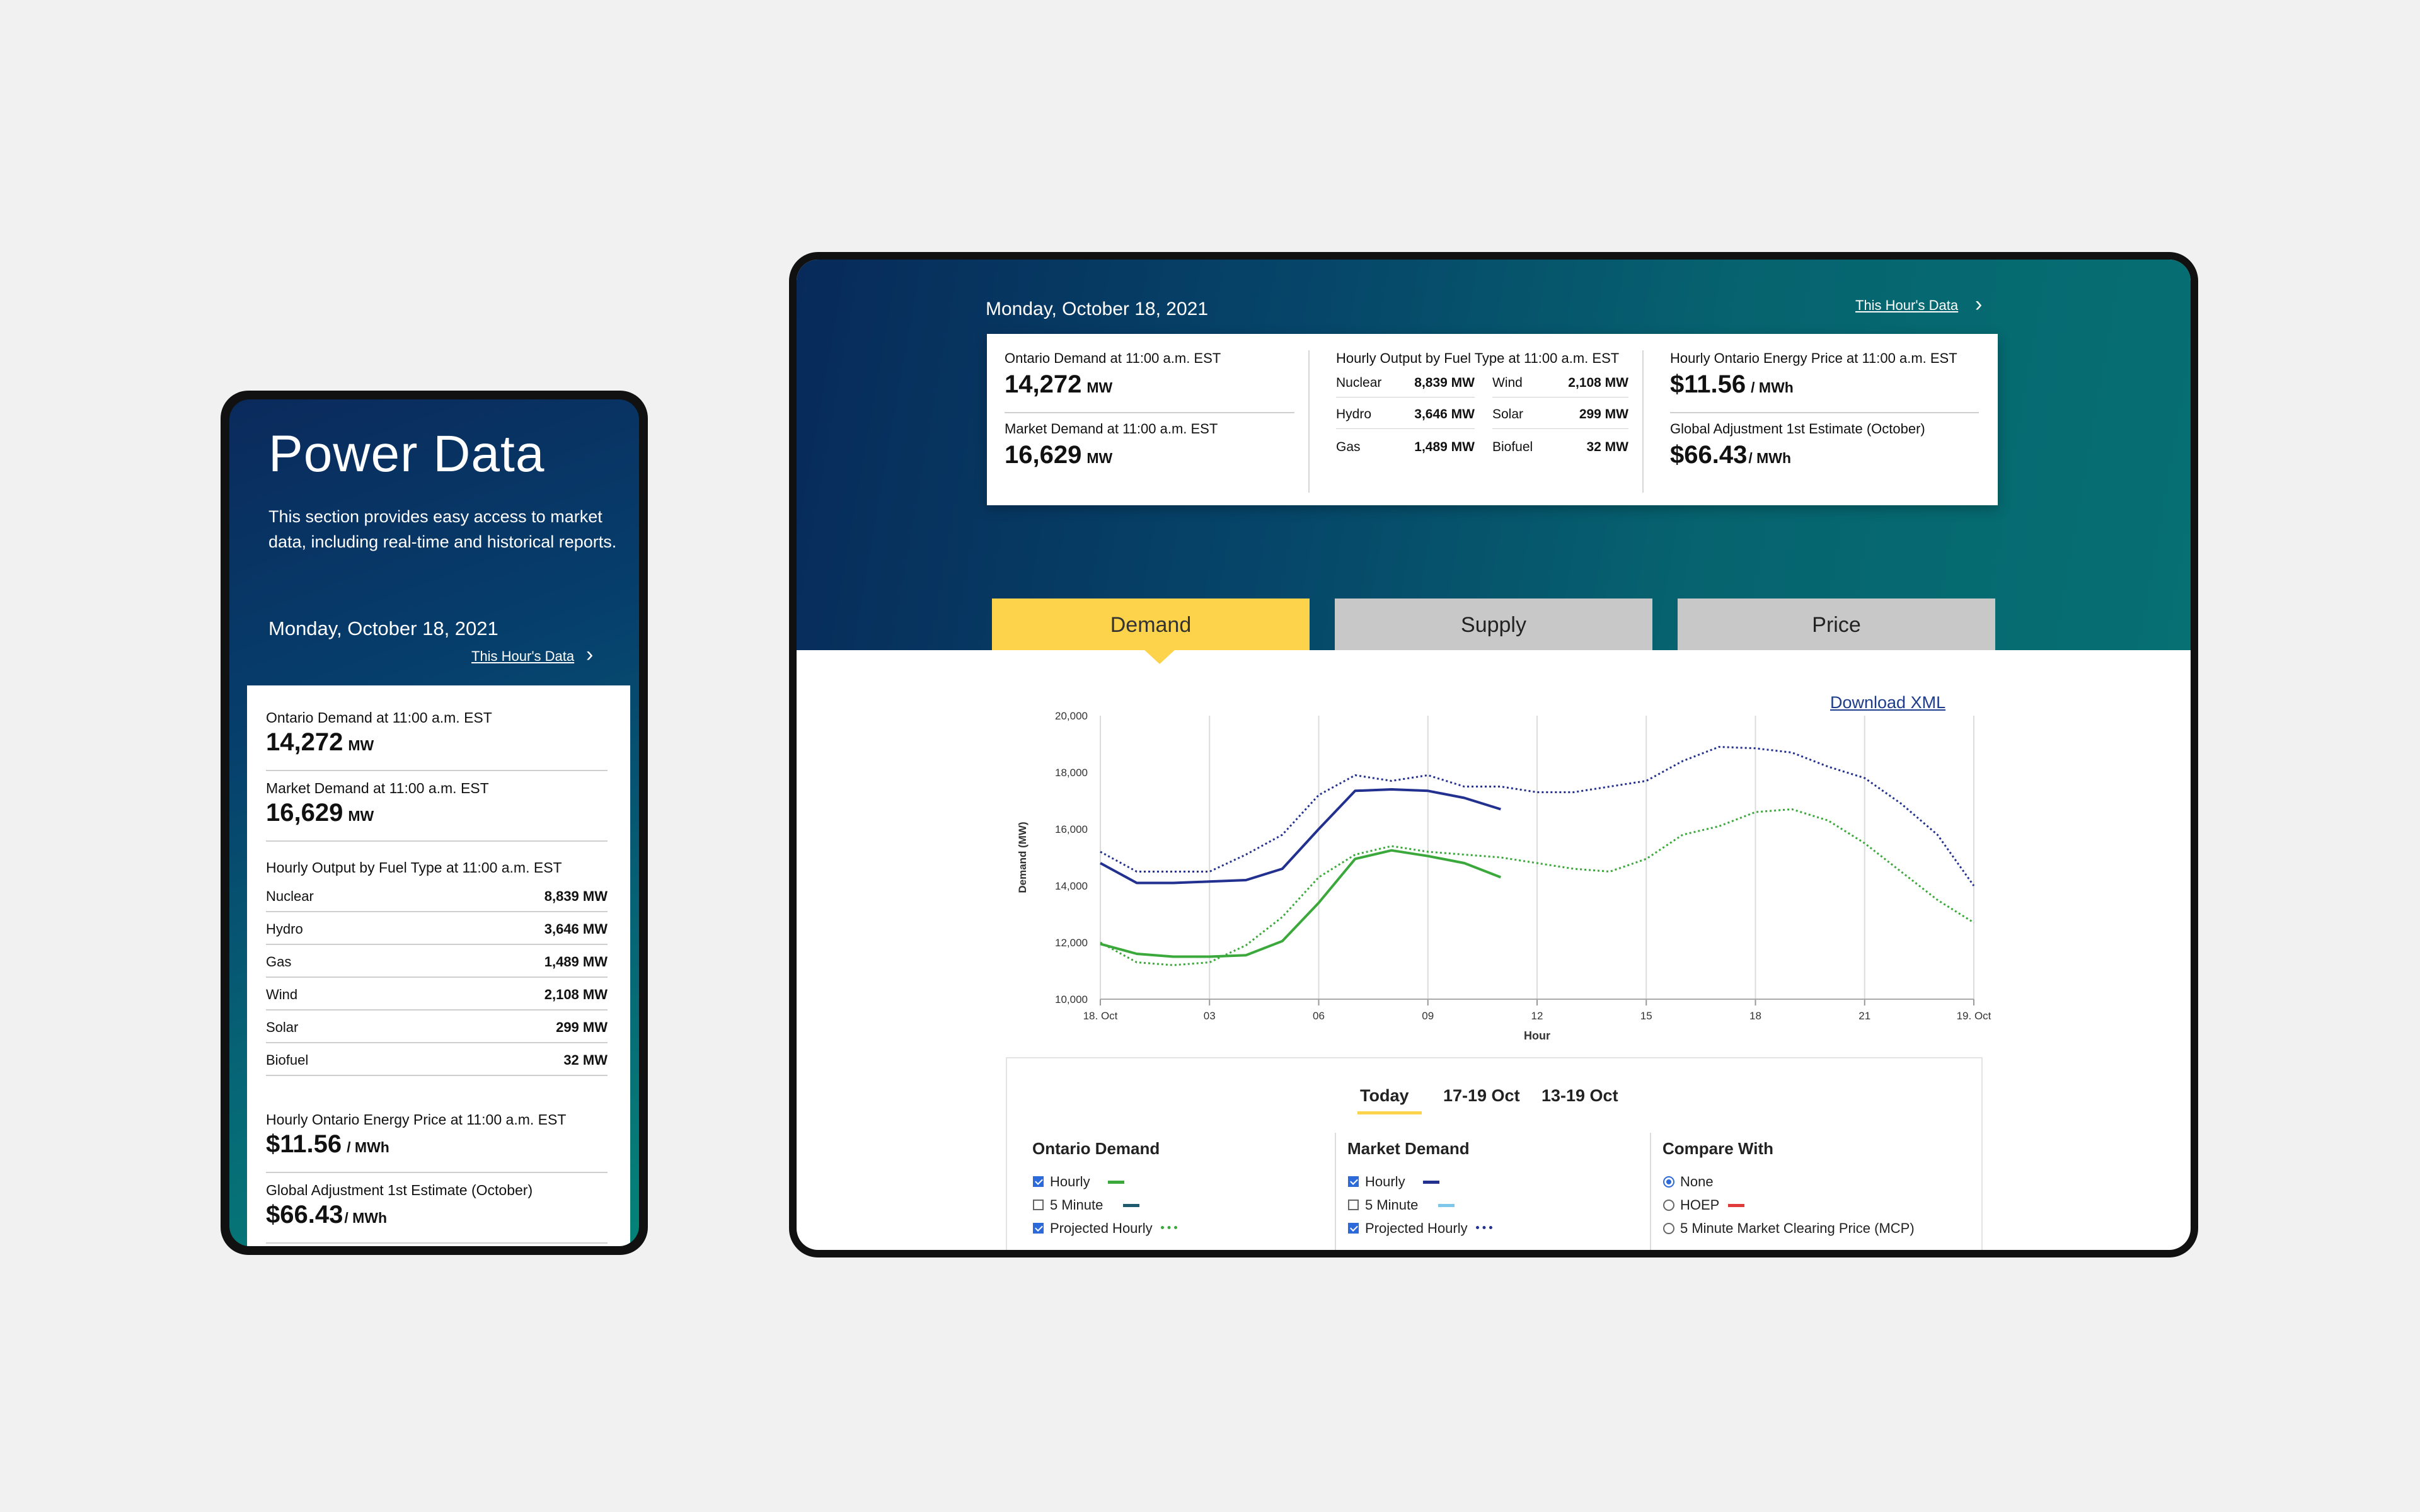  I want to click on ontario-5-minute-checkbox, so click(1038, 1205).